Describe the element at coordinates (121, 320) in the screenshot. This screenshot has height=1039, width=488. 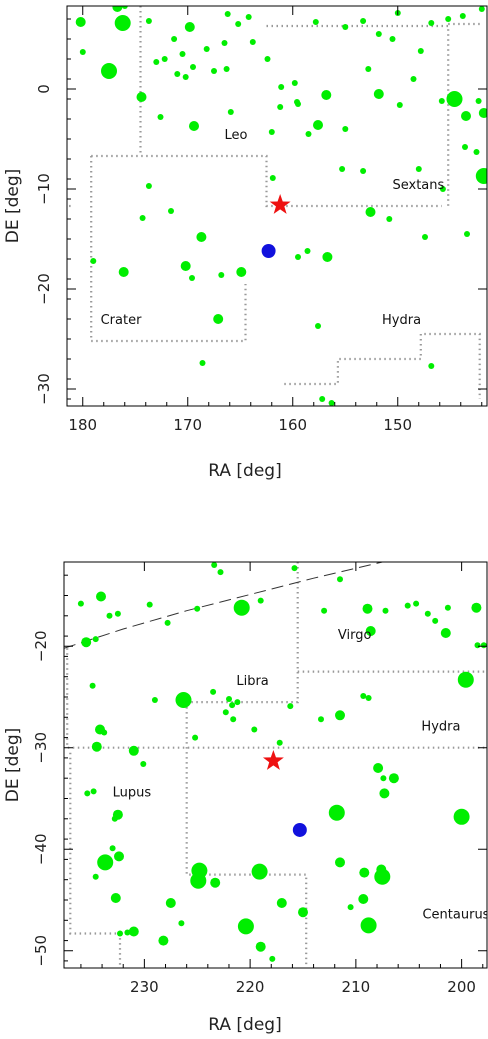
I see `constellation-label: Crater` at that location.